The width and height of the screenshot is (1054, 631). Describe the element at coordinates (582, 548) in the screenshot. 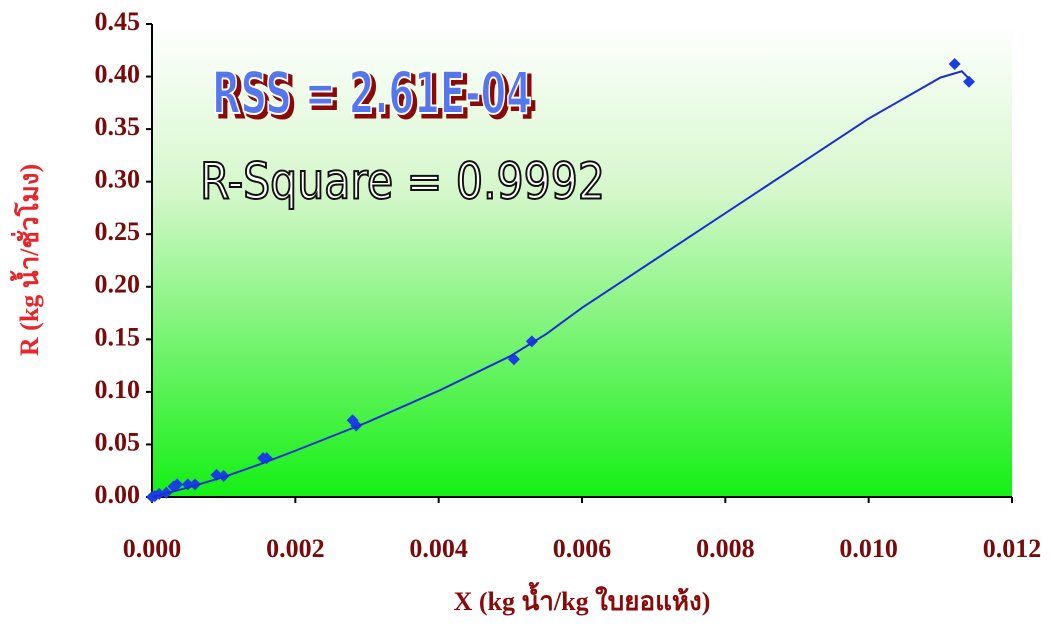

I see `x-tick-label: 0.006` at that location.